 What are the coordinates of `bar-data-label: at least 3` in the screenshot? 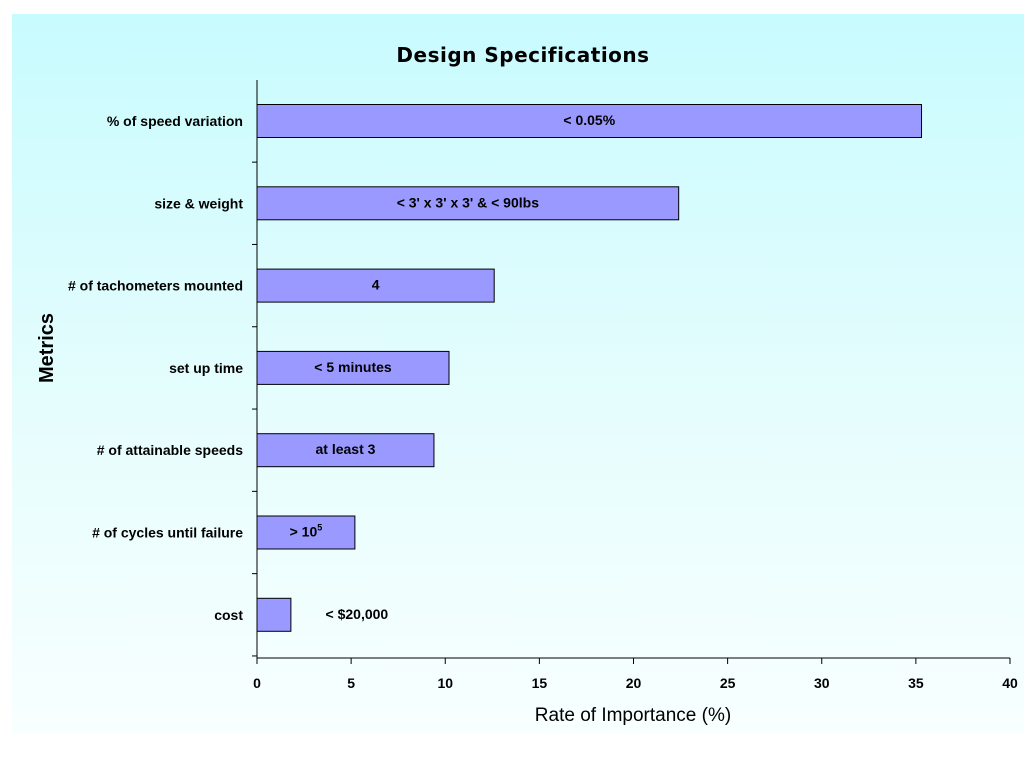 It's located at (346, 449).